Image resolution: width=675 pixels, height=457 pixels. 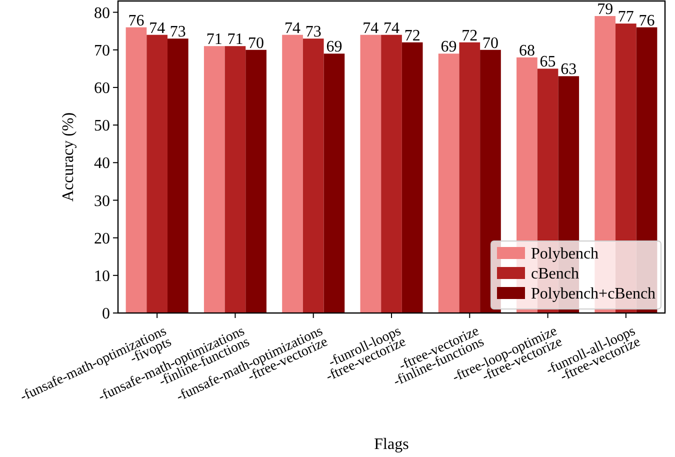 I want to click on y-tick-label: 40, so click(x=102, y=163).